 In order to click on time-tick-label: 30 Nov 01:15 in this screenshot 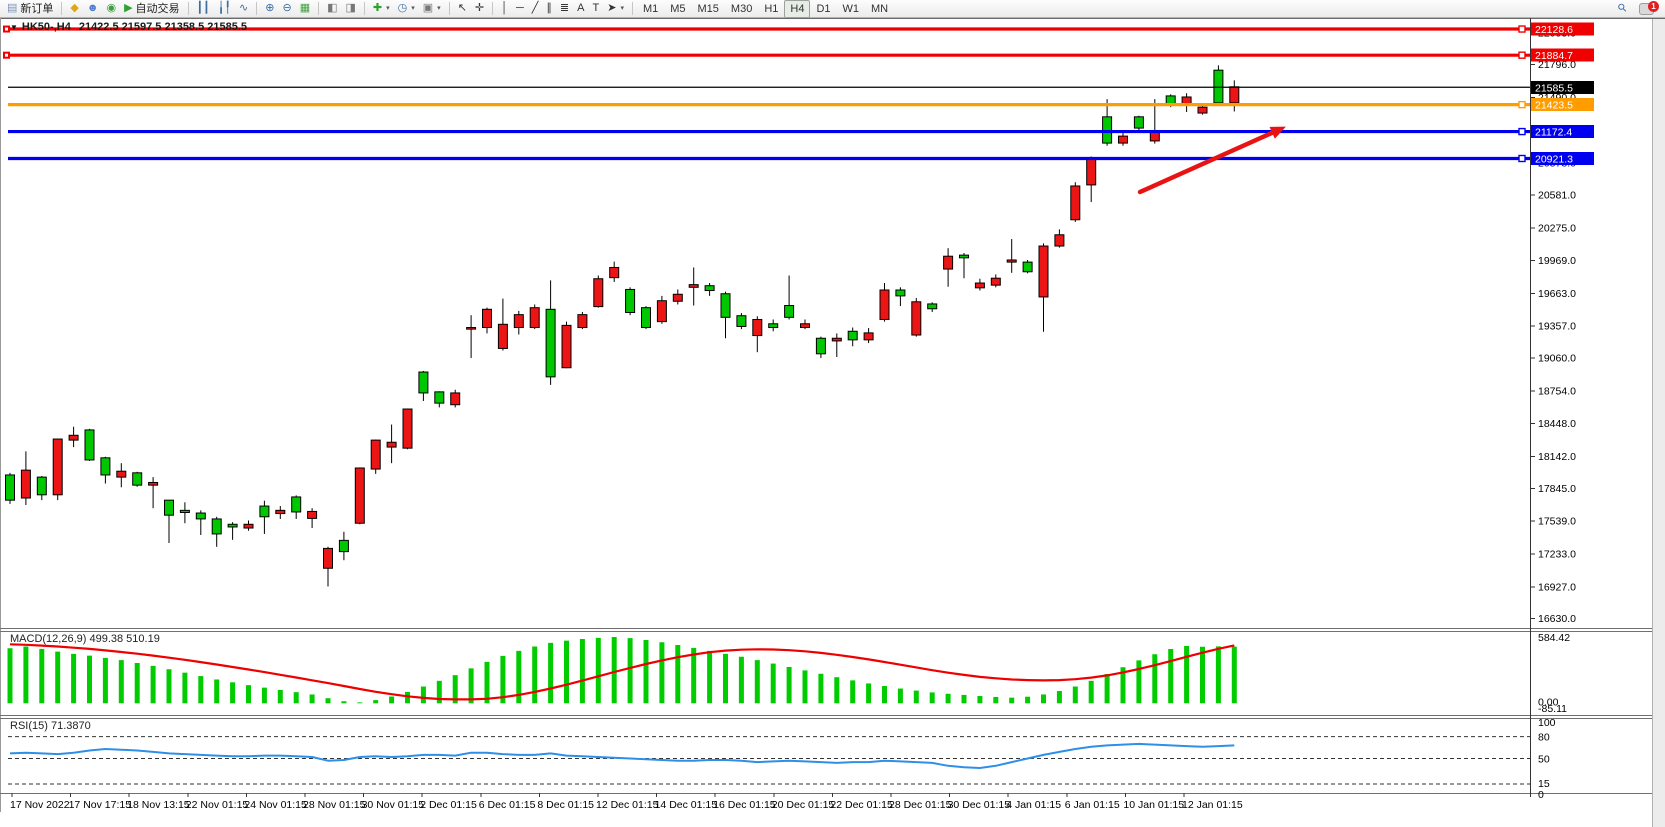, I will do `click(393, 805)`.